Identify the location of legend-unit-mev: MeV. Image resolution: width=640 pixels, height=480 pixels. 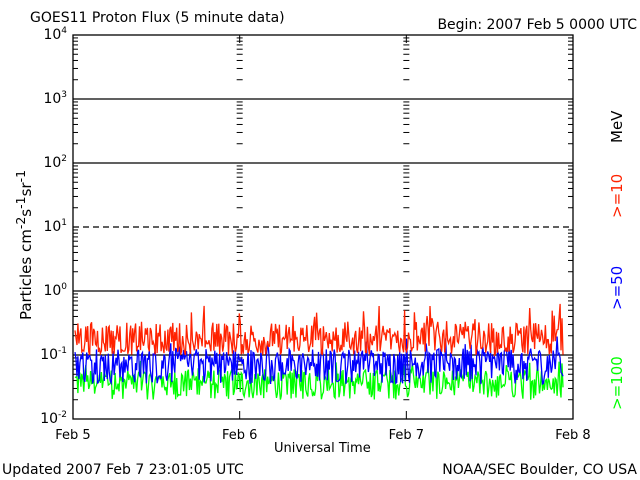
(617, 126).